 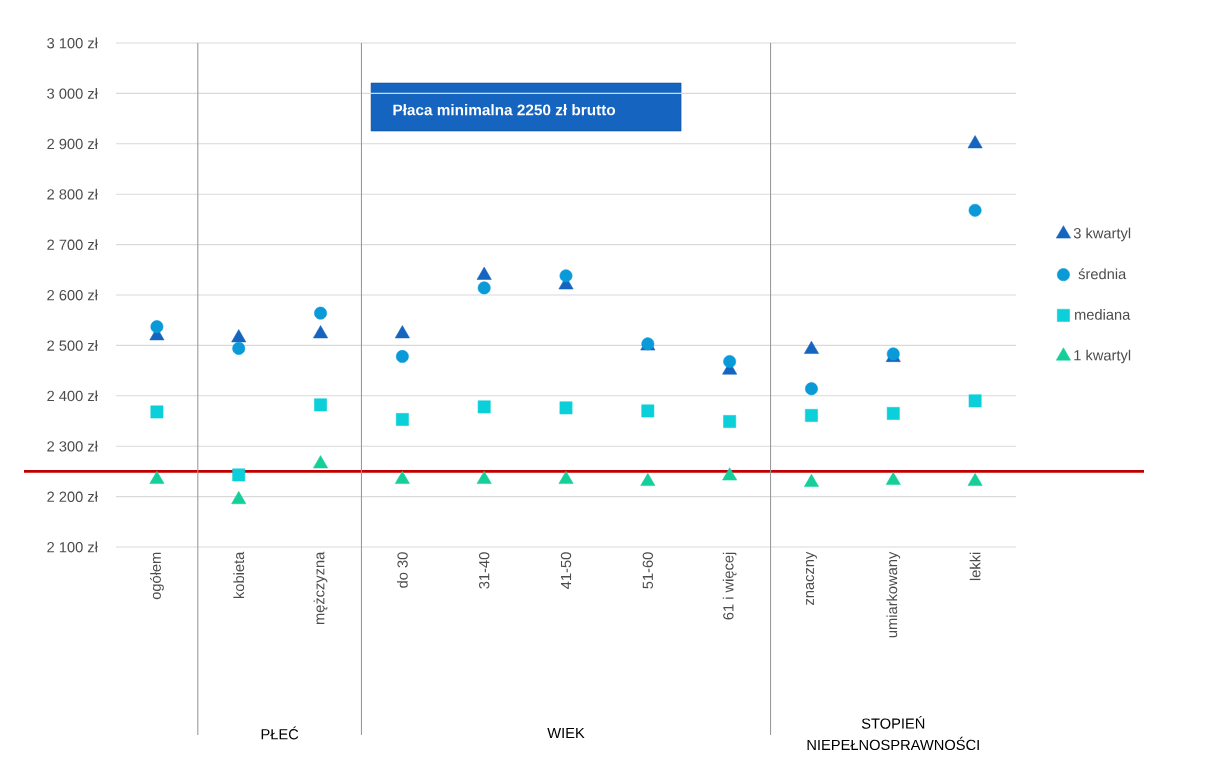 I want to click on y-tick-label: 2 600 zł, so click(x=72, y=295).